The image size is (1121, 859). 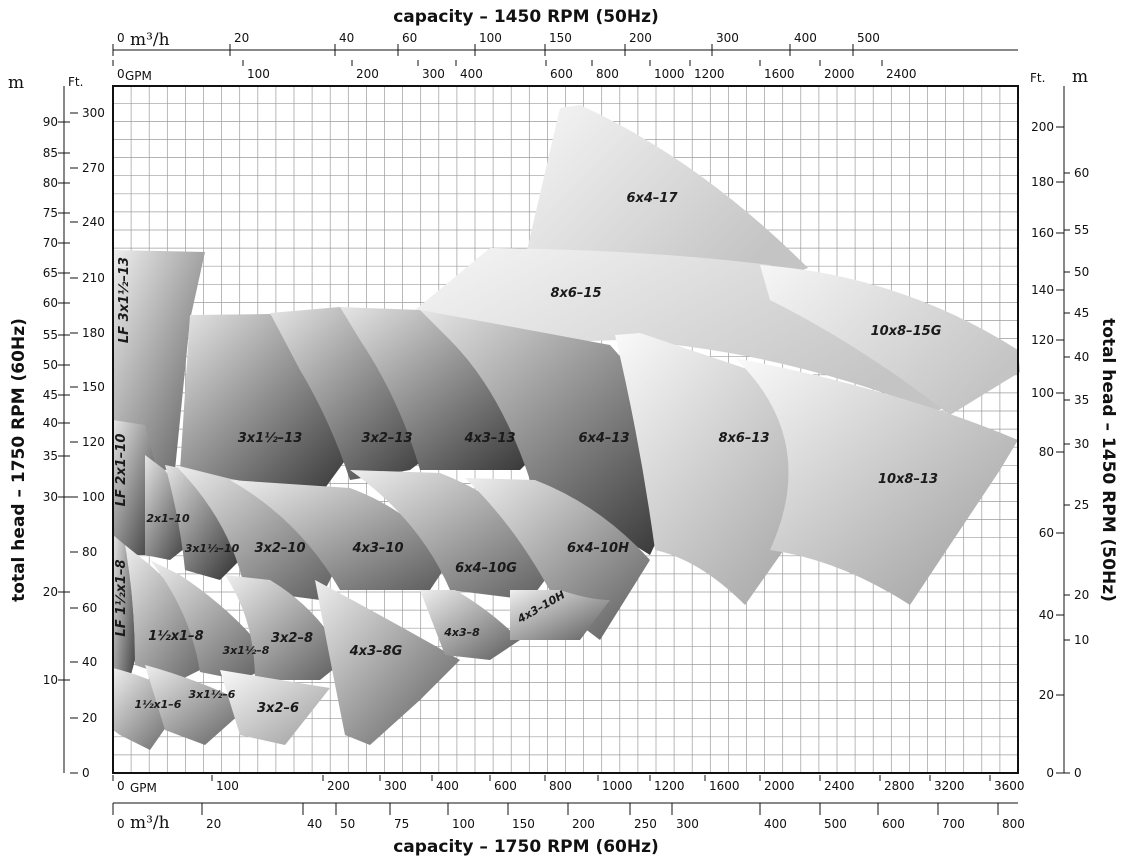 I want to click on top-m3h-label: 40, so click(x=346, y=38).